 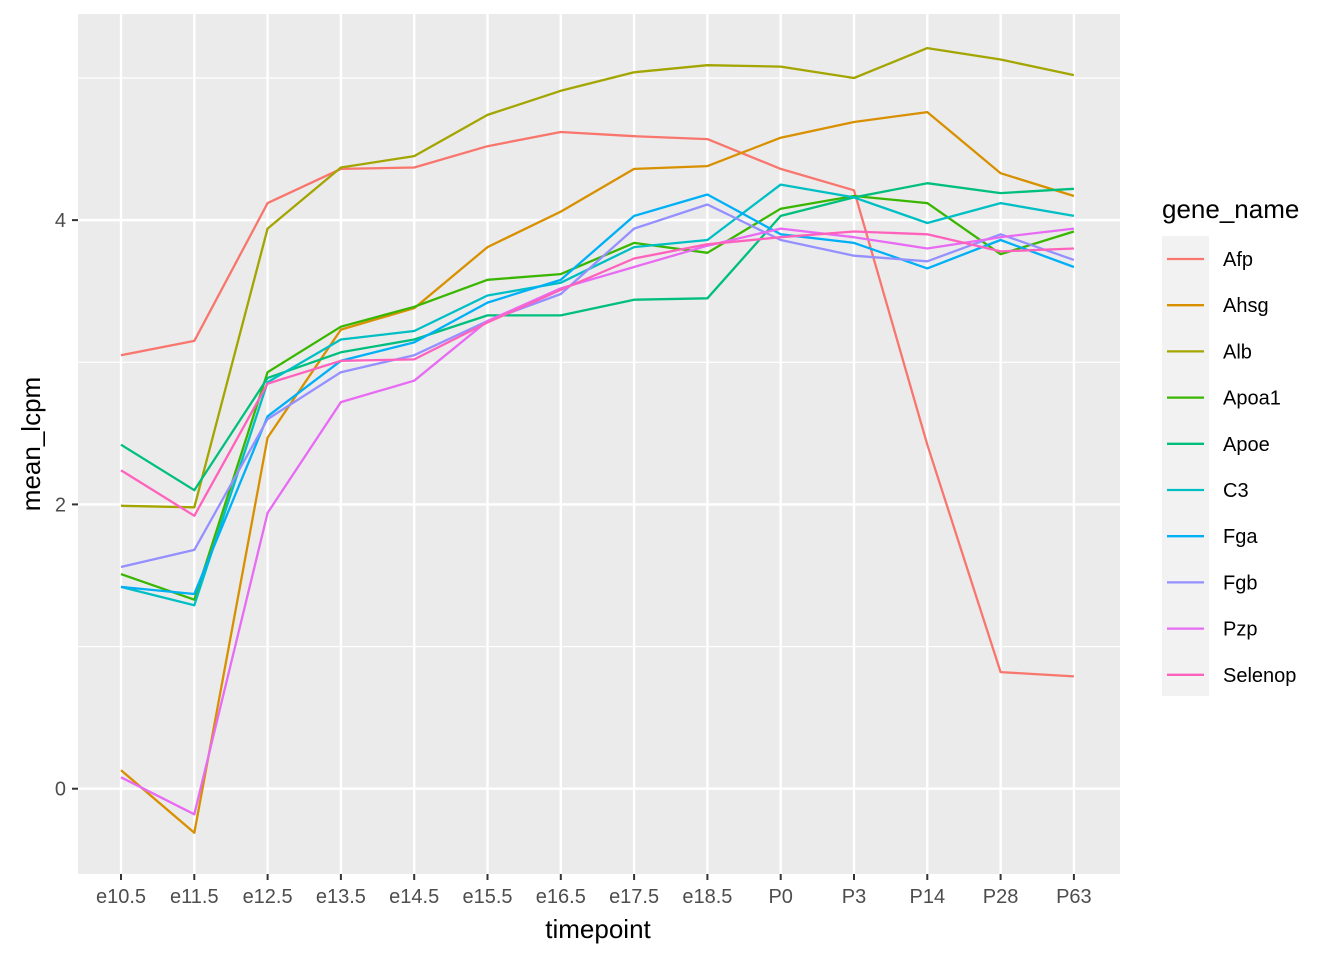 I want to click on x-tick-label: P0, so click(x=780, y=897).